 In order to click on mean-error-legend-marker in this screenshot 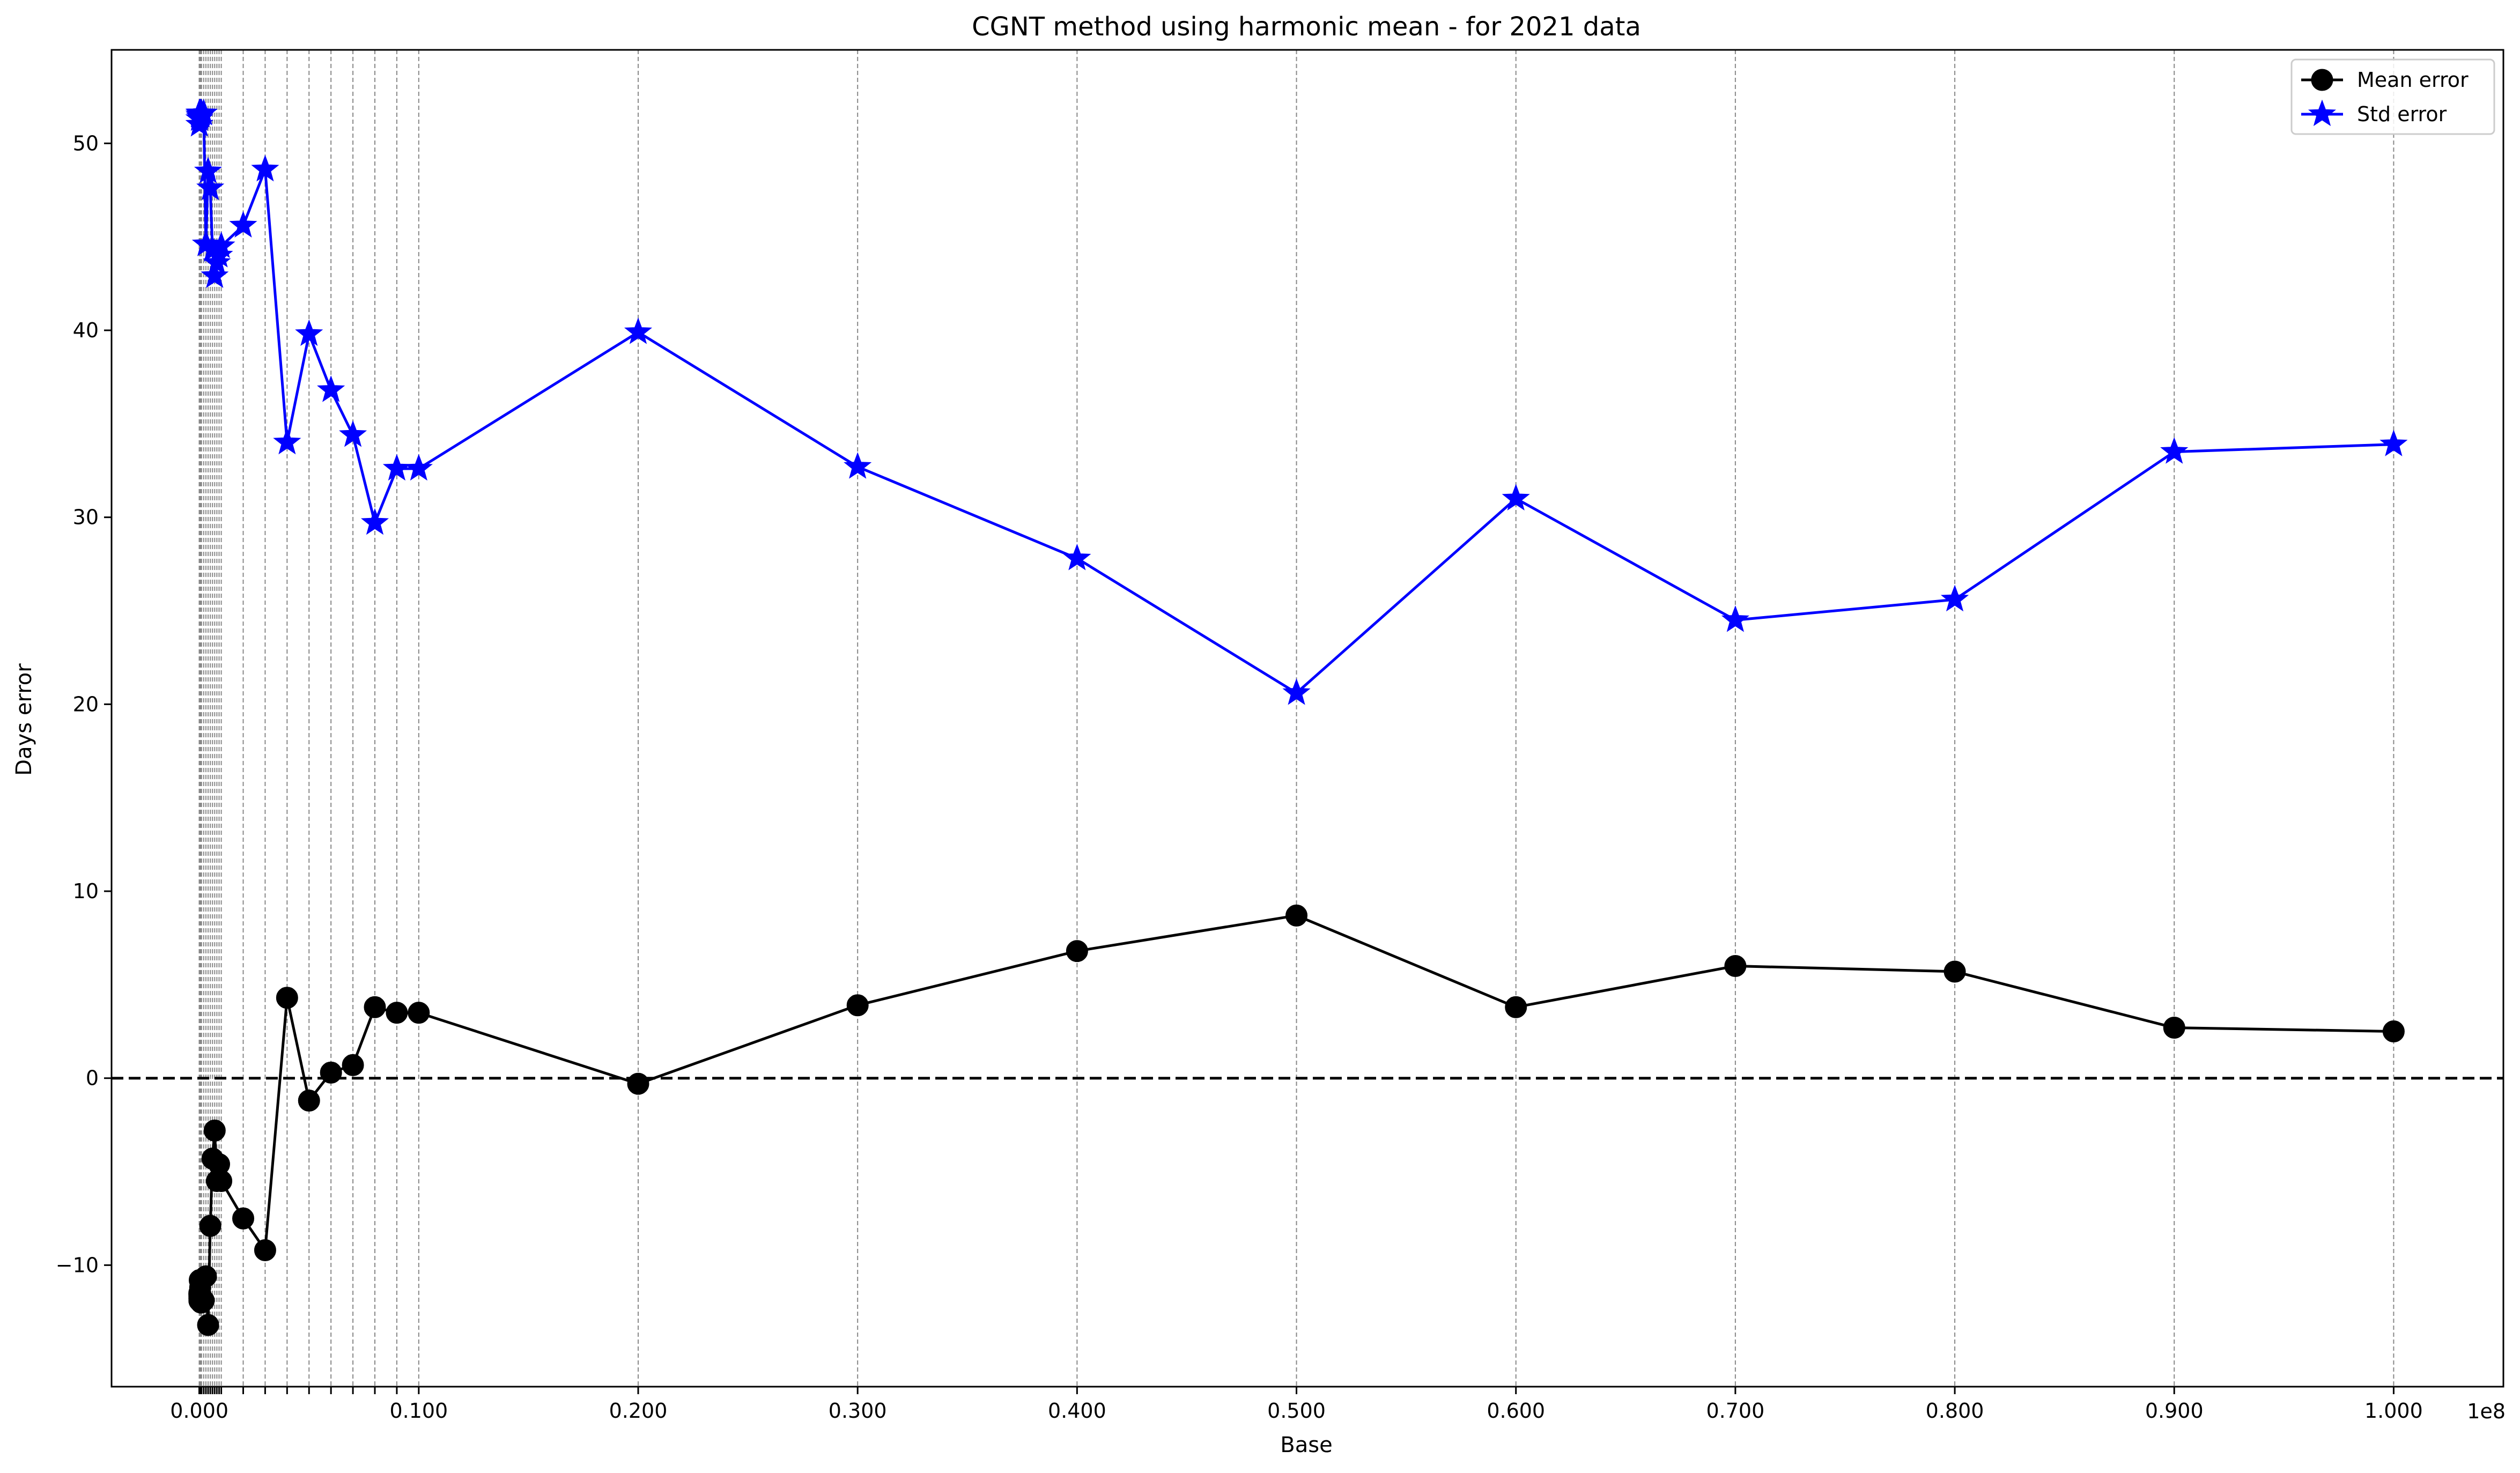, I will do `click(2322, 80)`.